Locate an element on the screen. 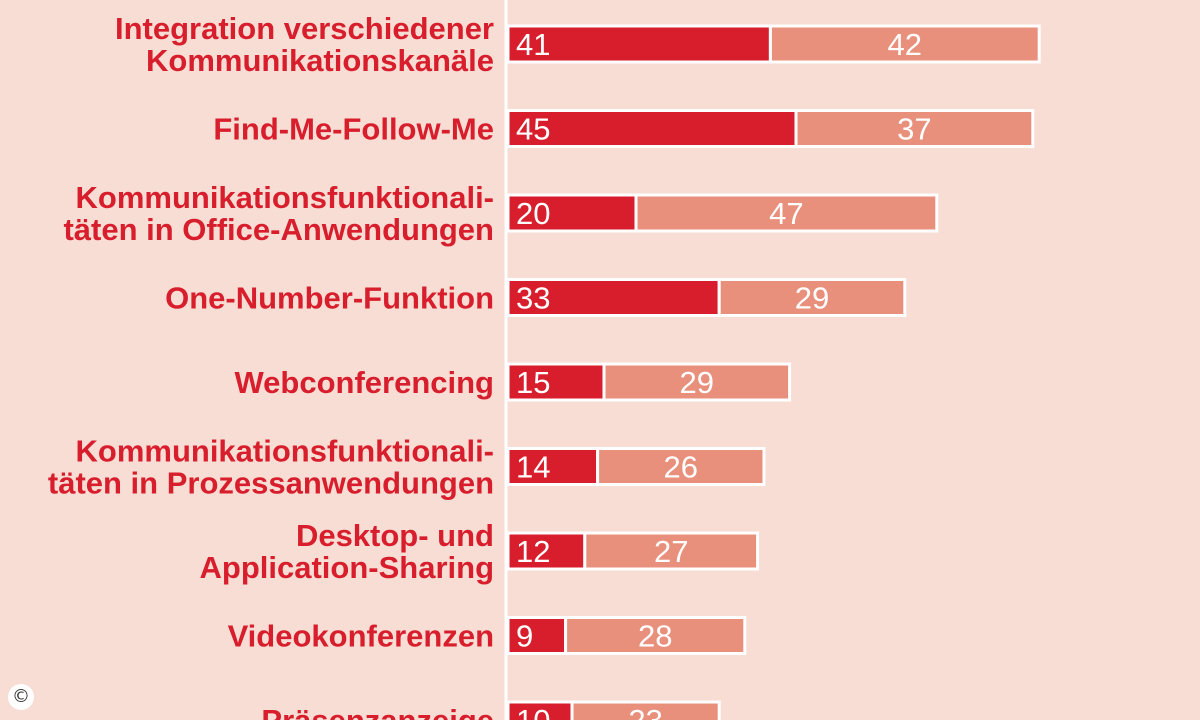 The width and height of the screenshot is (1200, 720). category-label-line: Find-Me-Follow-Me is located at coordinates (353, 129).